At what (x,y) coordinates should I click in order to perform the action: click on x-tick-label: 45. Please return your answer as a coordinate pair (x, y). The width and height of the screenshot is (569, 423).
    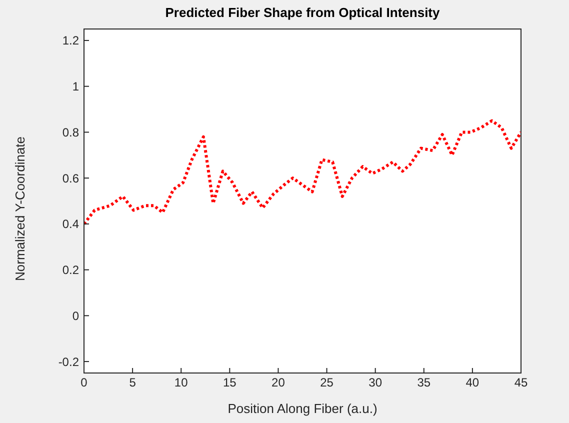
    Looking at the image, I should click on (521, 383).